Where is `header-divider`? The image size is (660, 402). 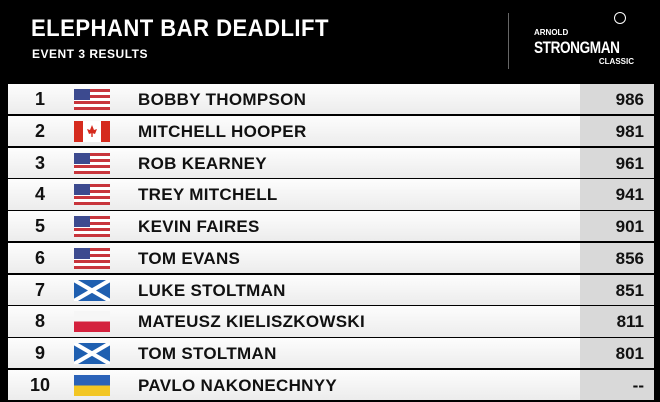 header-divider is located at coordinates (508, 41).